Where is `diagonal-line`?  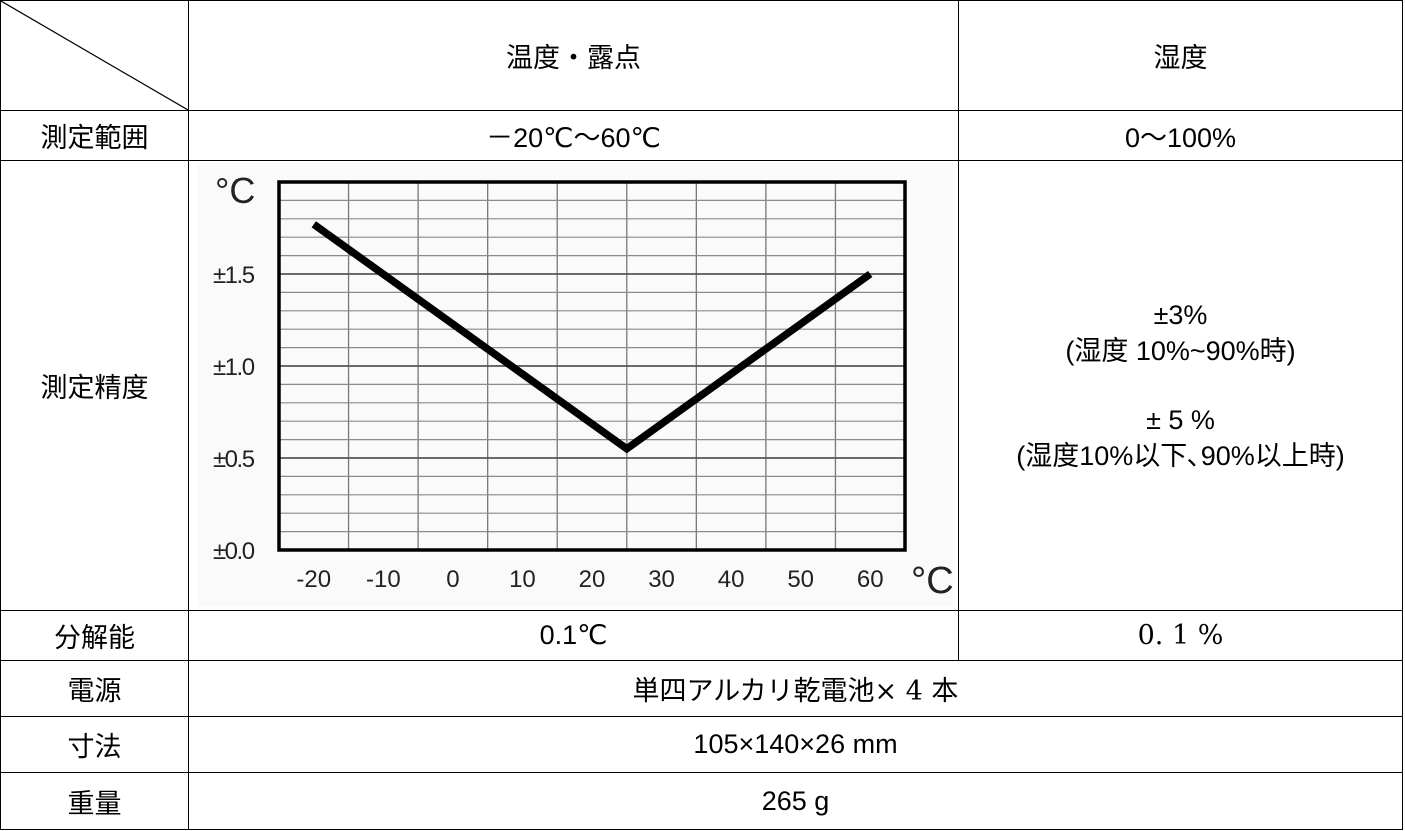
diagonal-line is located at coordinates (94, 55).